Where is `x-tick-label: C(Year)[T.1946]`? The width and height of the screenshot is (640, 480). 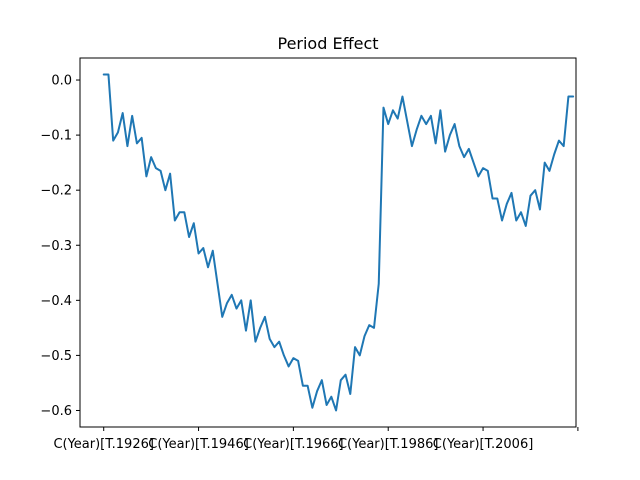
x-tick-label: C(Year)[T.1946] is located at coordinates (198, 444).